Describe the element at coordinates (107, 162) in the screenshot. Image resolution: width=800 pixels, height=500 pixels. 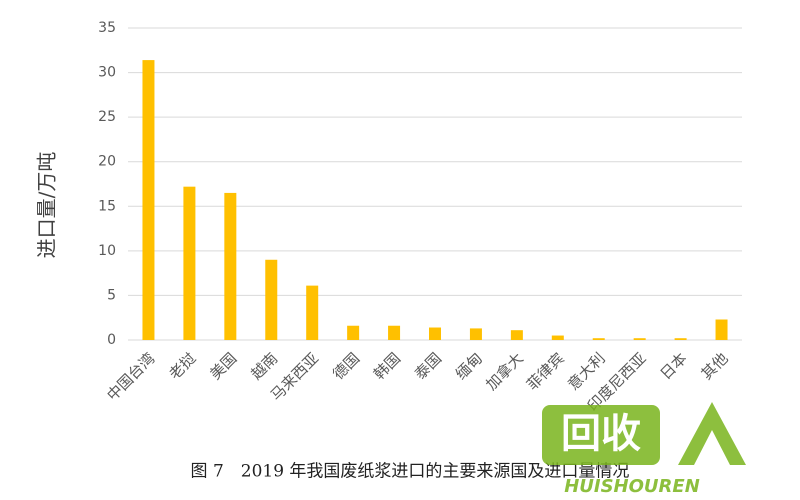
I see `y-tick-label: 20` at that location.